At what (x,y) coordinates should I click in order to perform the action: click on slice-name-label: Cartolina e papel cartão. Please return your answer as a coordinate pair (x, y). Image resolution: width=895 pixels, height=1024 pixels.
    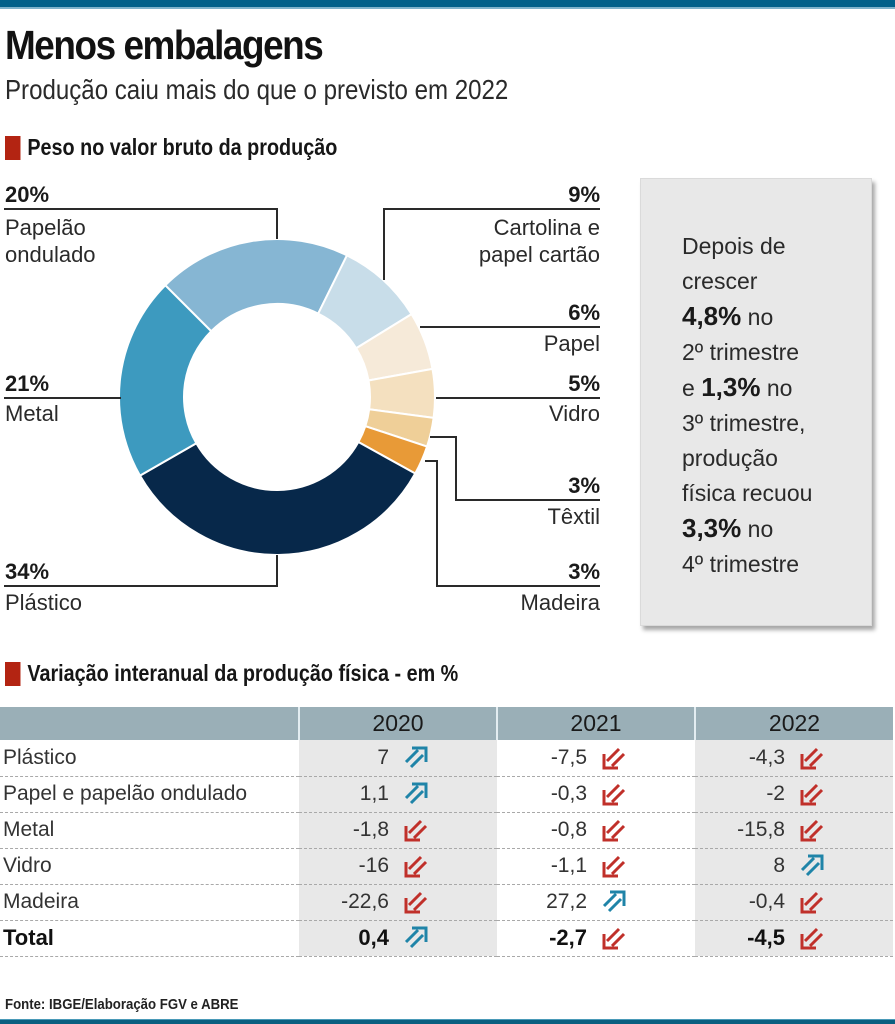
    Looking at the image, I should click on (539, 241).